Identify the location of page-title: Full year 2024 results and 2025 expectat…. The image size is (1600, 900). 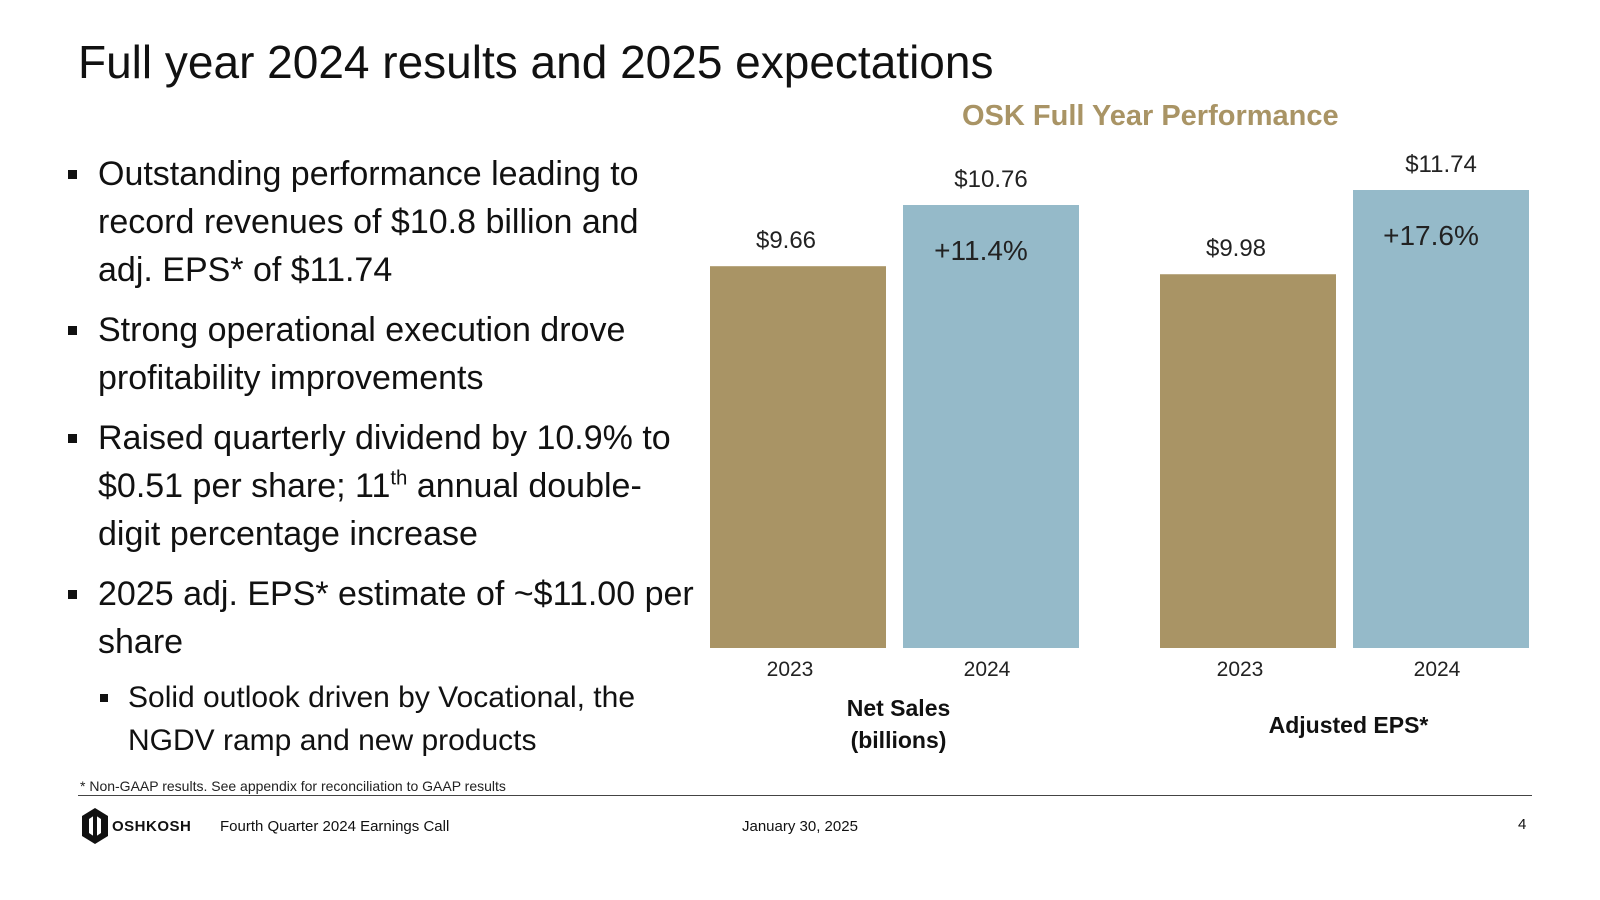
(536, 62).